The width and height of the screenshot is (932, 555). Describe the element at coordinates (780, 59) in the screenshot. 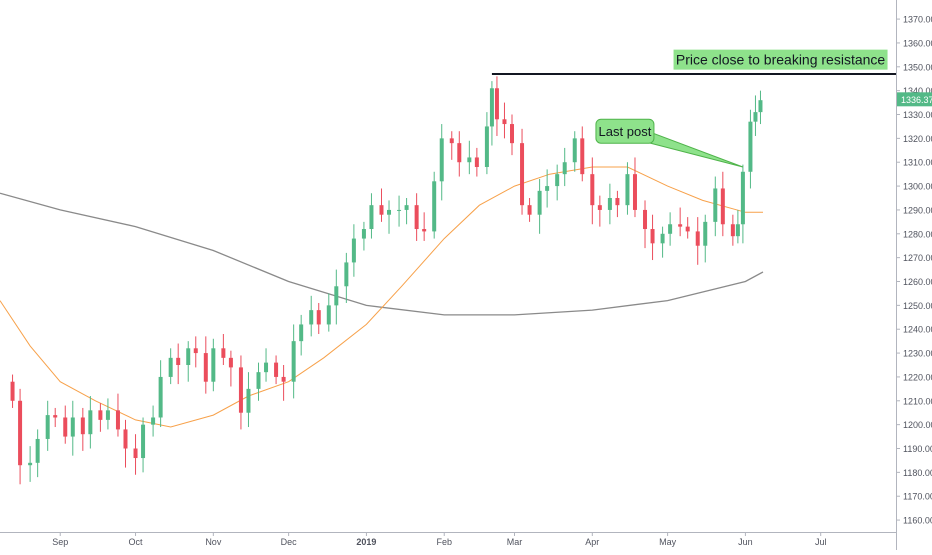

I see `resistance-note: Price close to breaking resistance` at that location.